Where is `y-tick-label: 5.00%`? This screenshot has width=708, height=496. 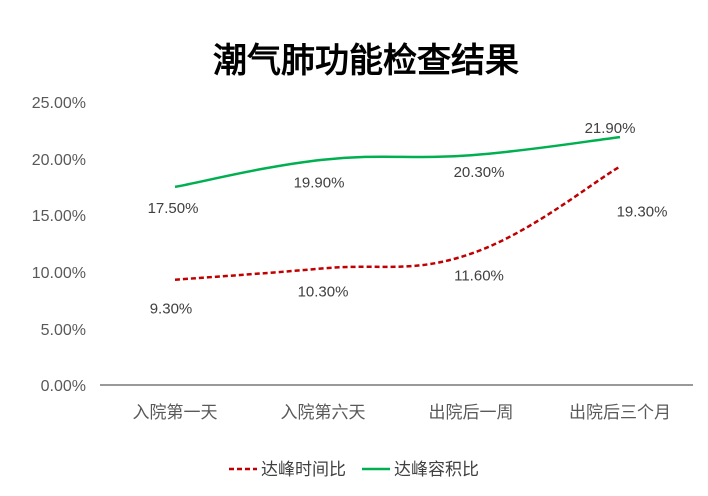
y-tick-label: 5.00% is located at coordinates (63, 330).